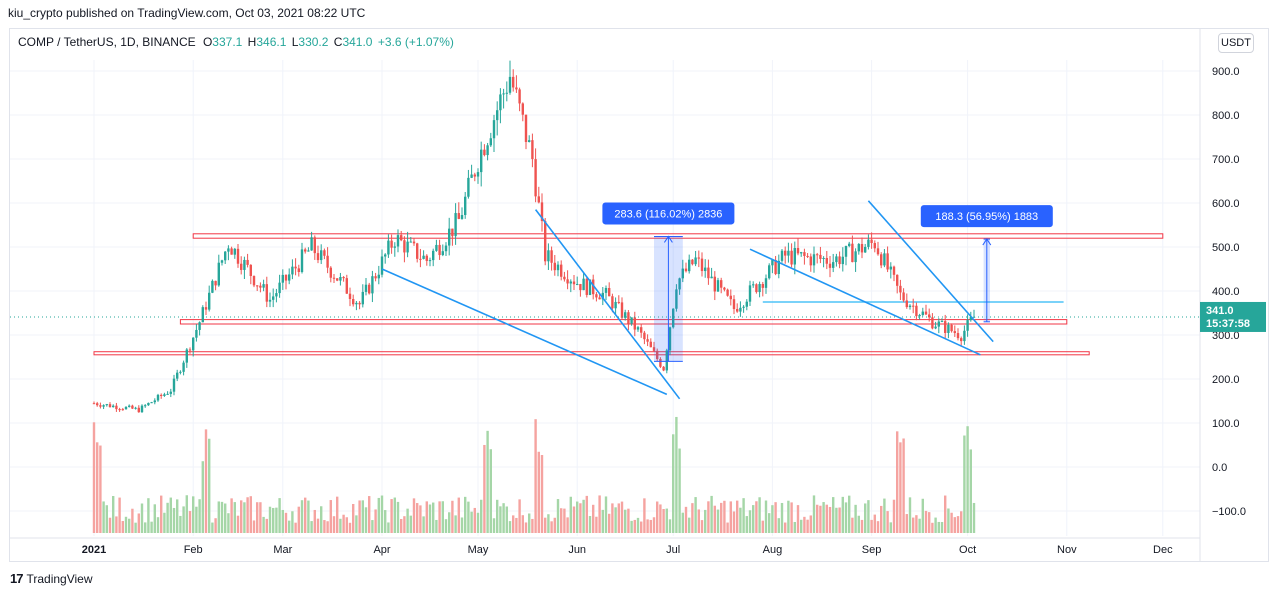 This screenshot has height=598, width=1280. Describe the element at coordinates (107, 42) in the screenshot. I see `symbol-name: COMP / TetherUS, 1D, BINANCE` at that location.